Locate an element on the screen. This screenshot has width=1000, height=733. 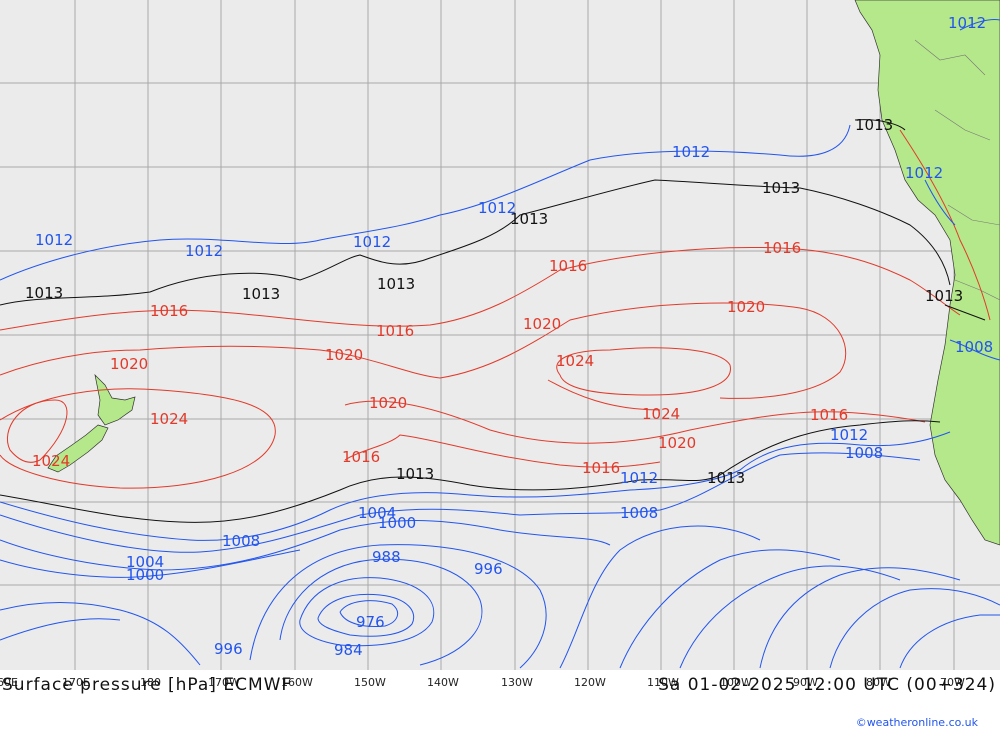
lon-tick-label: 150W is located at coordinates (370, 682).